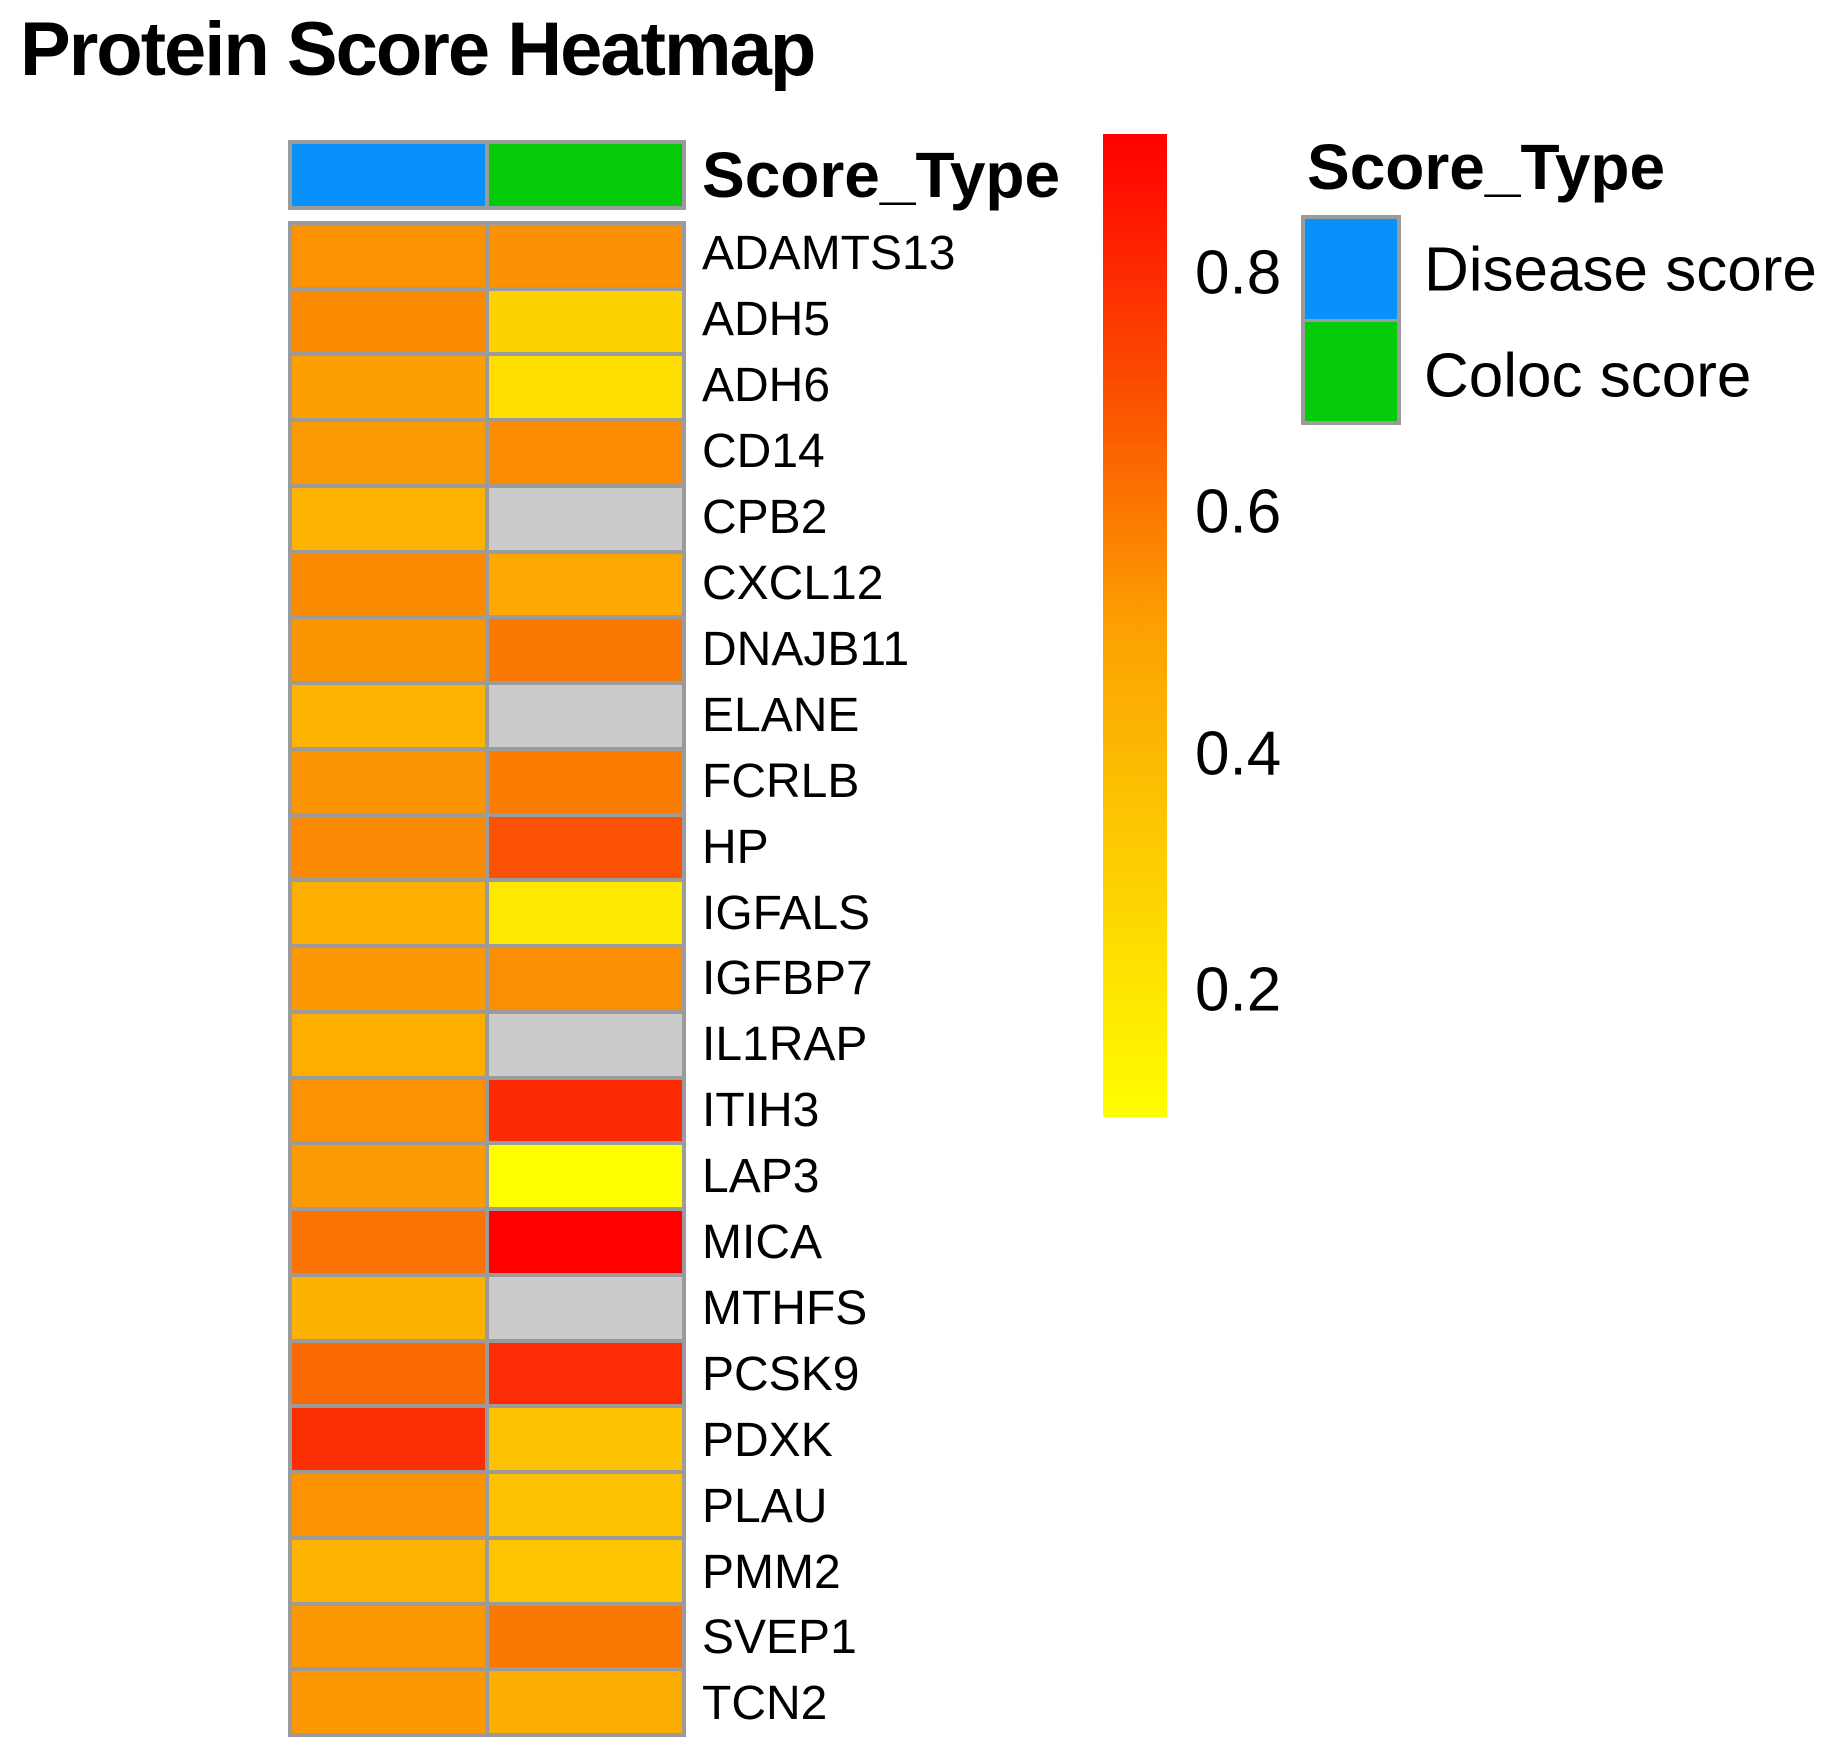  Describe the element at coordinates (388, 1505) in the screenshot. I see `heatmap-cell-PLAU-disease` at that location.